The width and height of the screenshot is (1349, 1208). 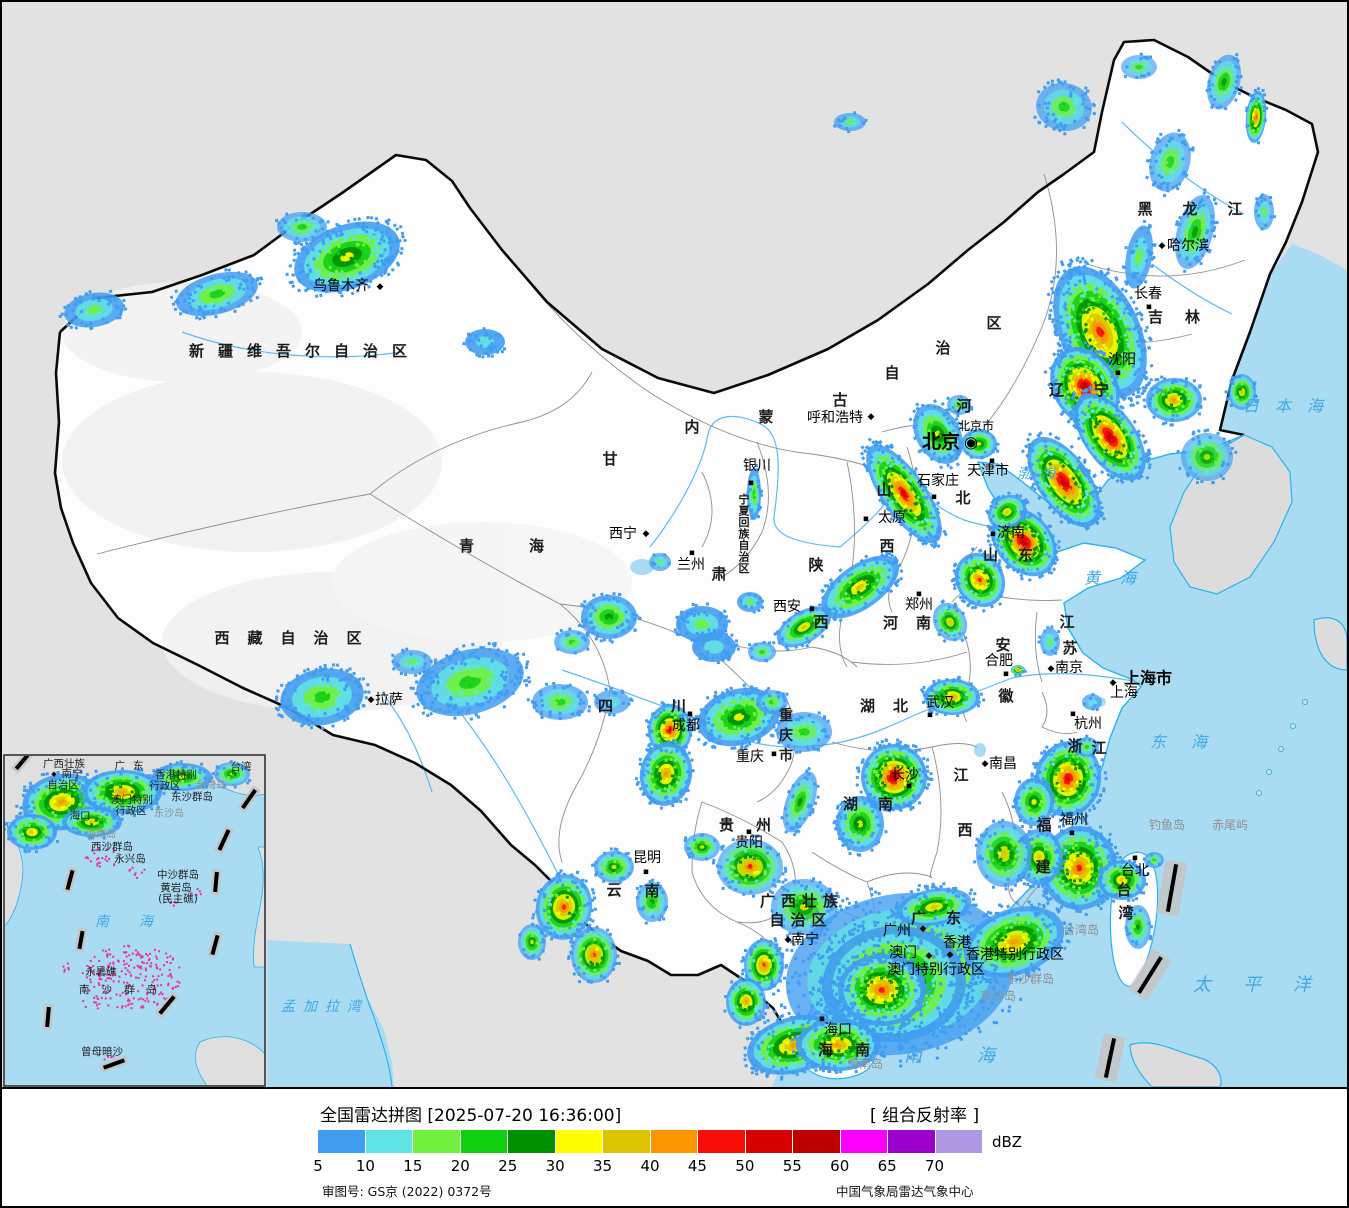 I want to click on map-label: 中沙群岛, so click(x=178, y=874).